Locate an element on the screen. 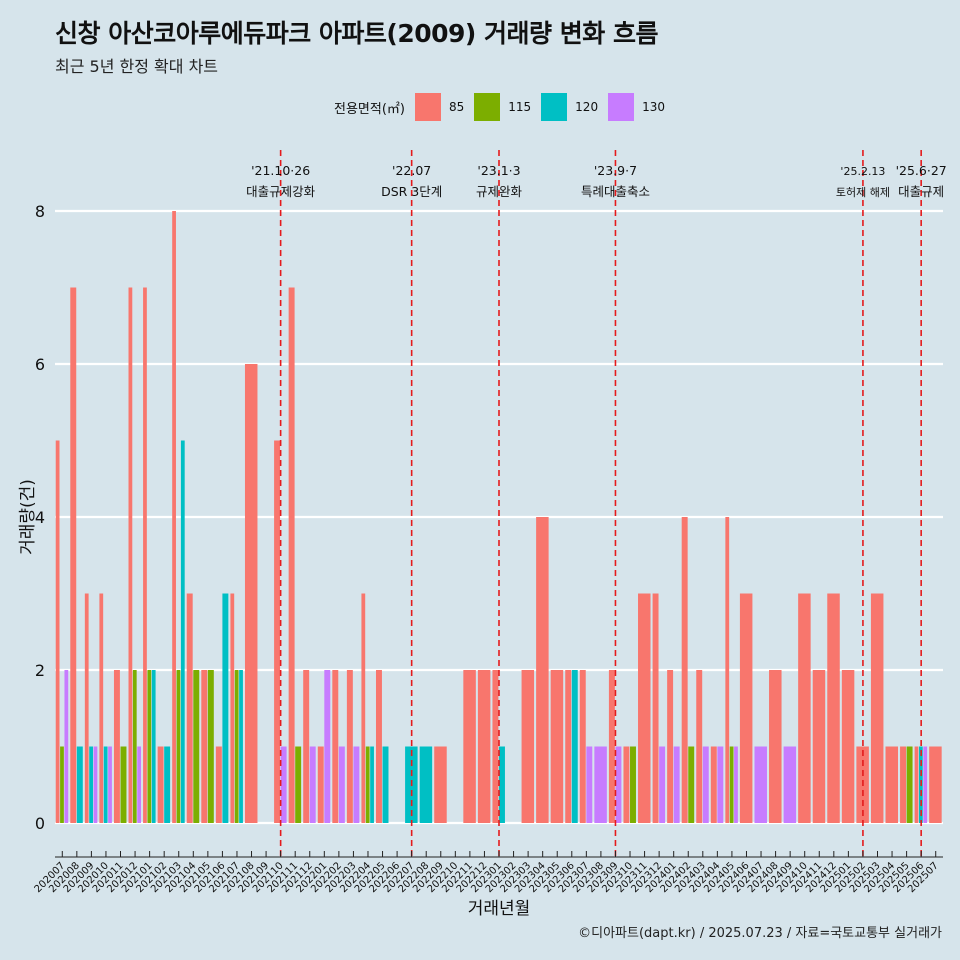  event-name-label: 특례대출축소 is located at coordinates (615, 191).